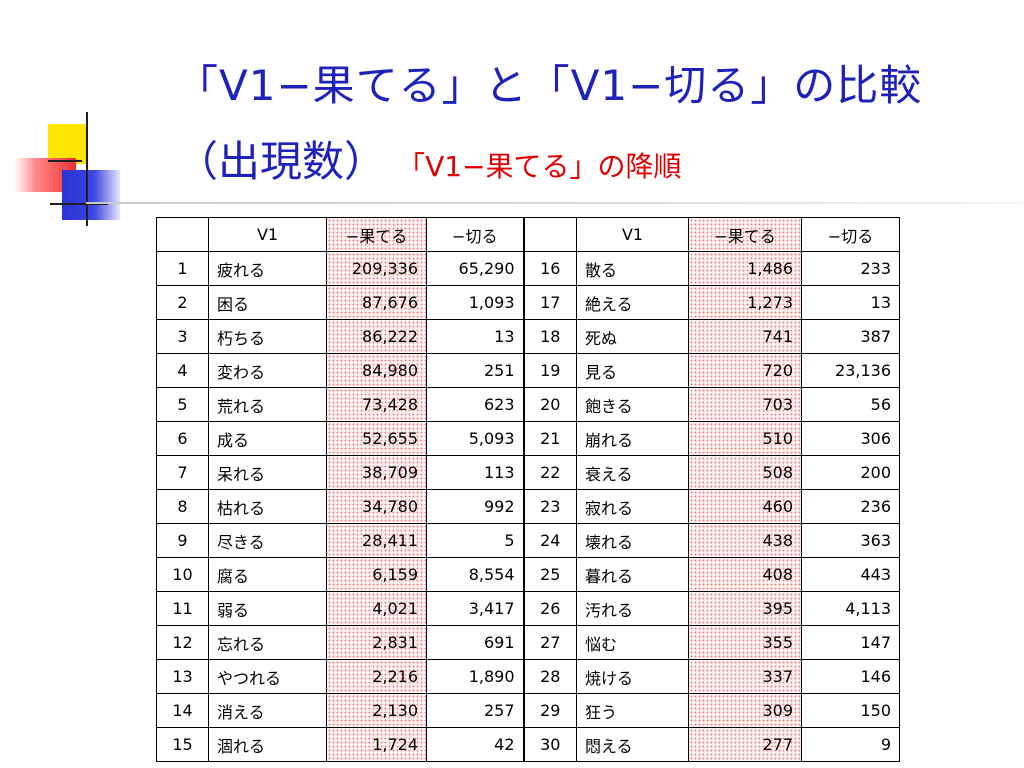  I want to click on kiru-count-cell: 13, so click(850, 302).